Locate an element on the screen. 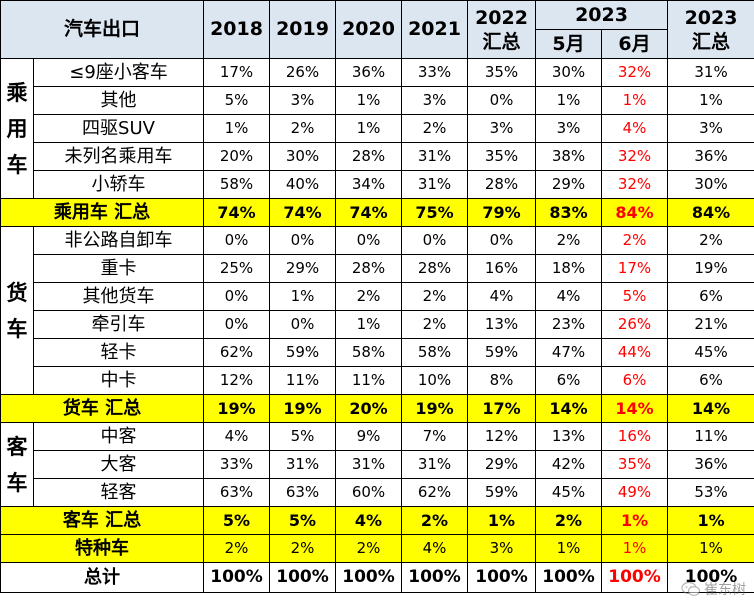 The height and width of the screenshot is (605, 754). cell-highlight: 44% is located at coordinates (635, 352).